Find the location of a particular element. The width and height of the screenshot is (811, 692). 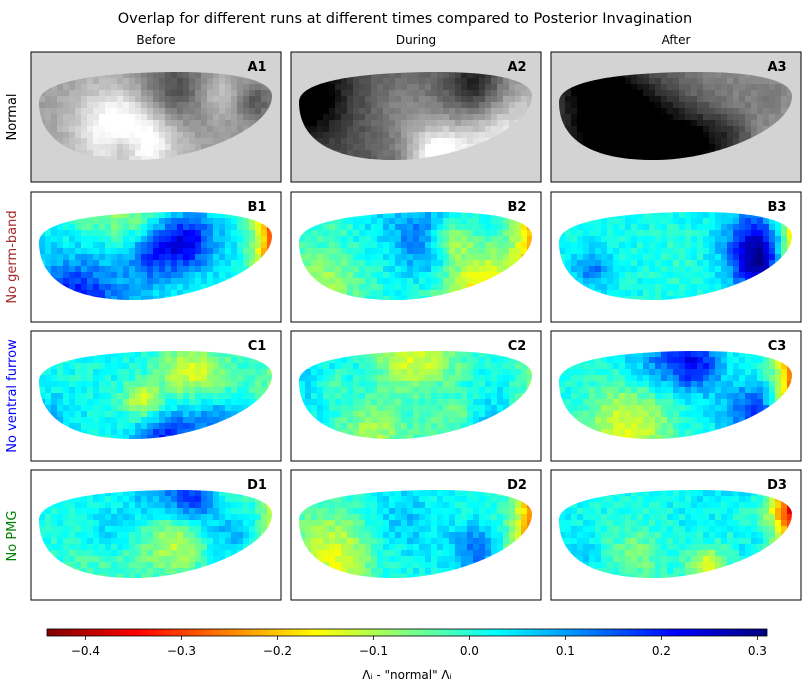

column-headers: Before During After is located at coordinates (413, 40).